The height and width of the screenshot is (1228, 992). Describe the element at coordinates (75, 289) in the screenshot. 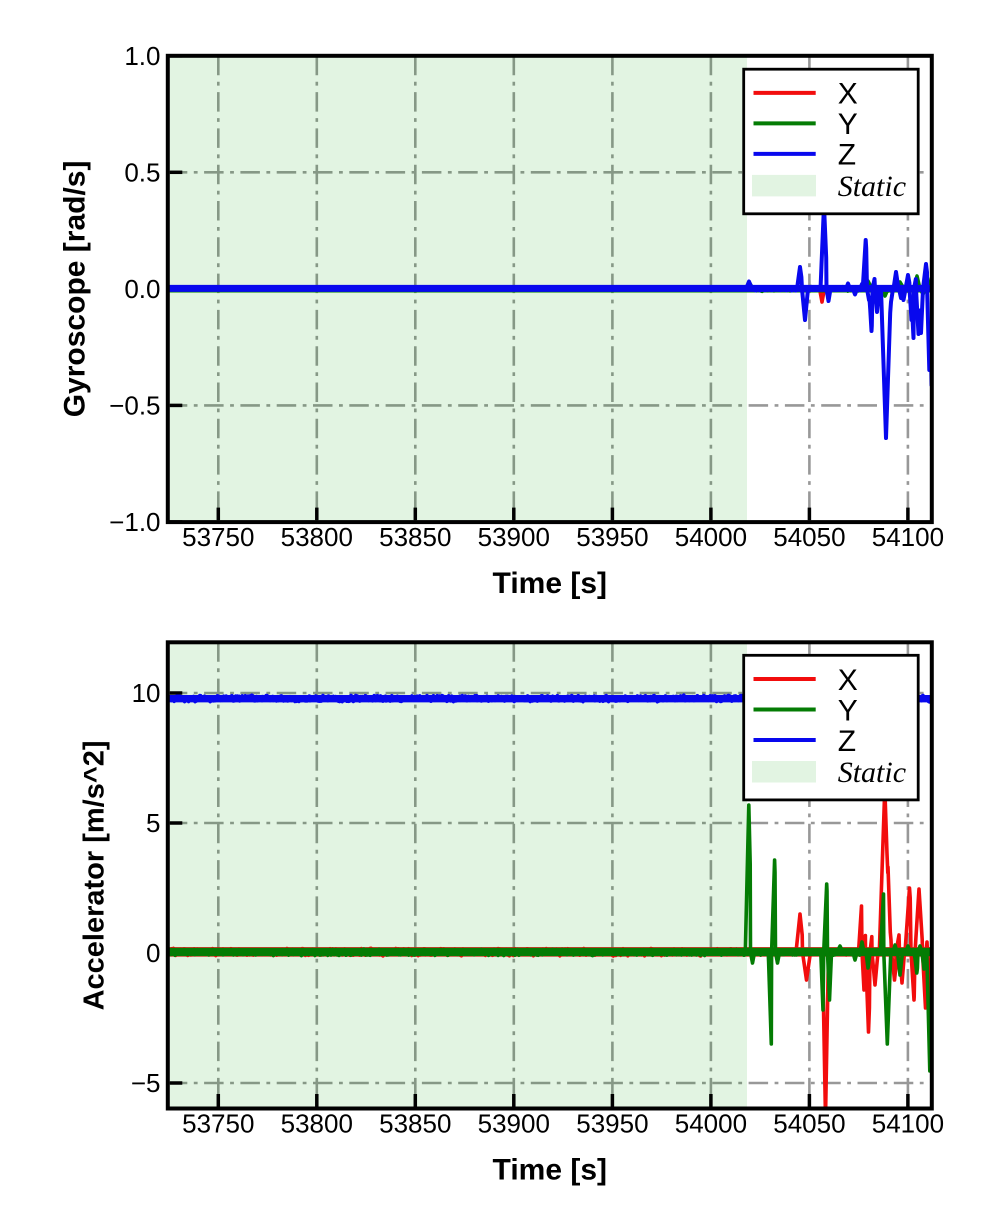

I see `svg-text: Gyroscope [rad/s]` at that location.